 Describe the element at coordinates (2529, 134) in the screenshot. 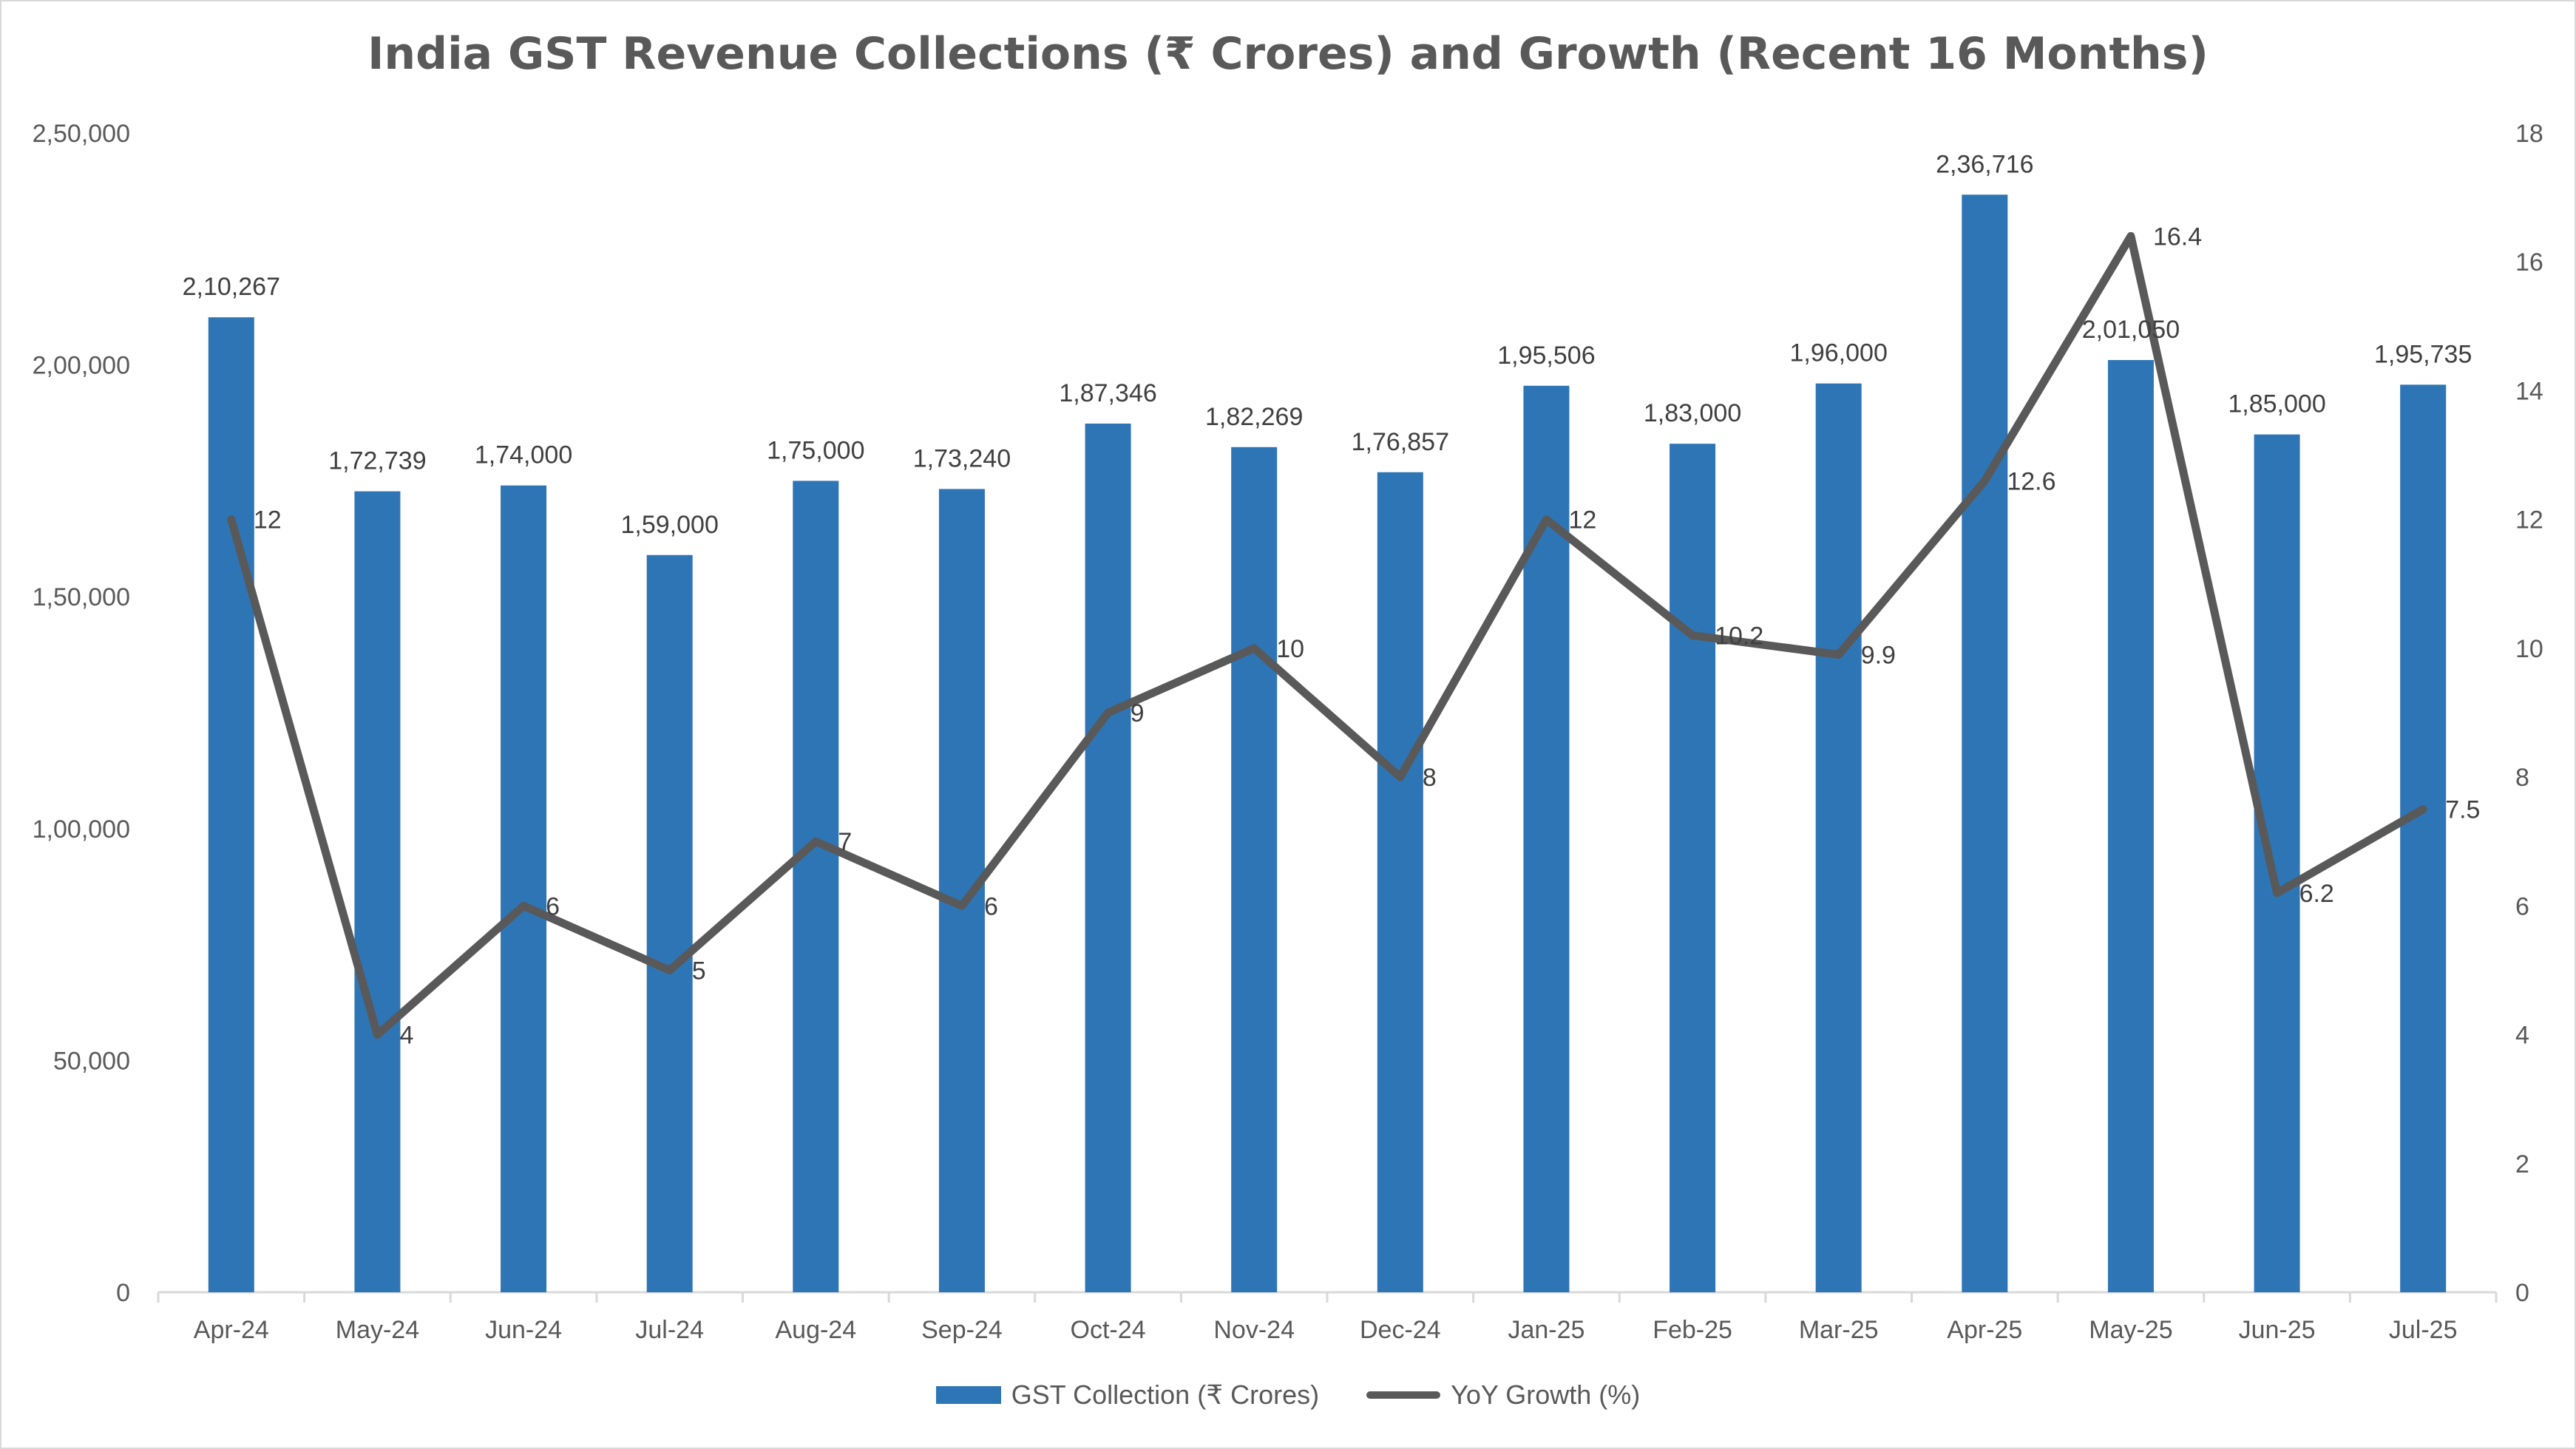

I see `y-right-tick-label: 18` at that location.